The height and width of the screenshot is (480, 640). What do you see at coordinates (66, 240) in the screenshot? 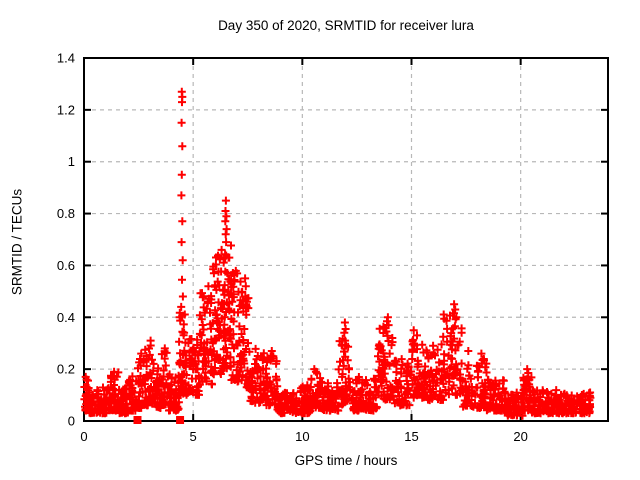
I see `y-tick-labels: 0 0.2 0.4 0.6 0.8 1 1.2 1.4` at bounding box center [66, 240].